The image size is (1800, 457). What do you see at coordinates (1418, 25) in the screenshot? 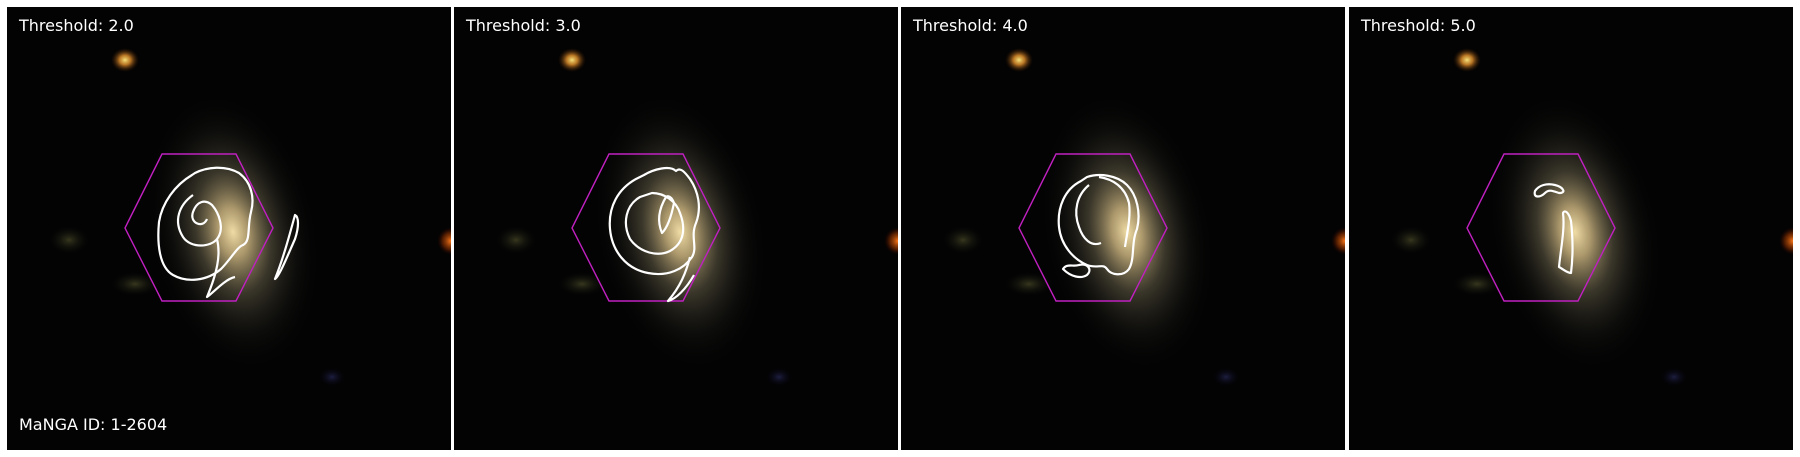
I see `threshold-label: Threshold: 5.0` at bounding box center [1418, 25].